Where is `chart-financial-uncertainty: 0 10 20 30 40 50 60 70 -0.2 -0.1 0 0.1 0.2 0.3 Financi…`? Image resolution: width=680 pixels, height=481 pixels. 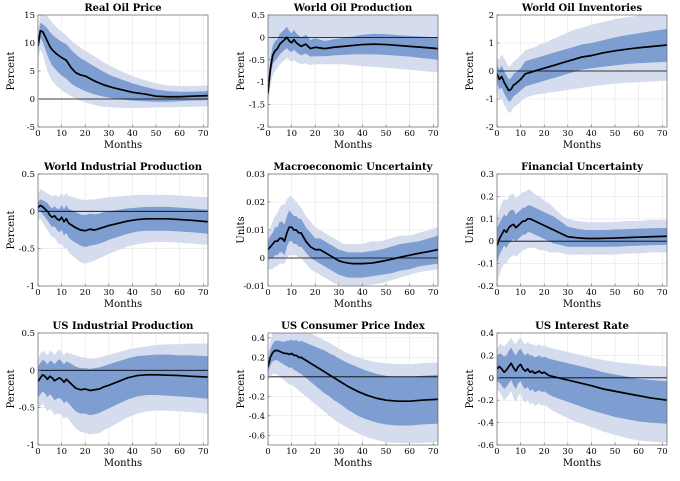 chart-financial-uncertainty: 0 10 20 30 40 50 60 70 -0.2 -0.1 0 0.1 0.2 0.3 Financi… is located at coordinates (566, 236).